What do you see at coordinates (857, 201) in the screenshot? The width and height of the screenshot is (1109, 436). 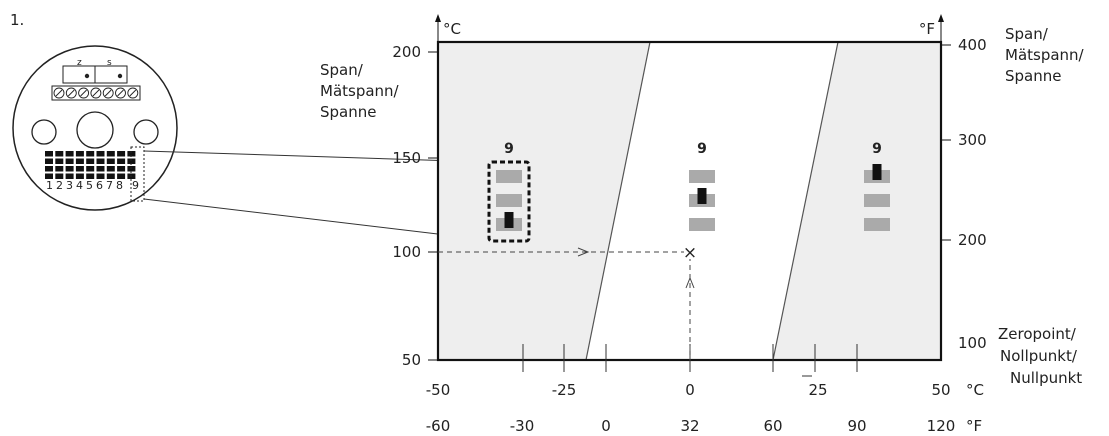 I see `shaded-region-right` at bounding box center [857, 201].